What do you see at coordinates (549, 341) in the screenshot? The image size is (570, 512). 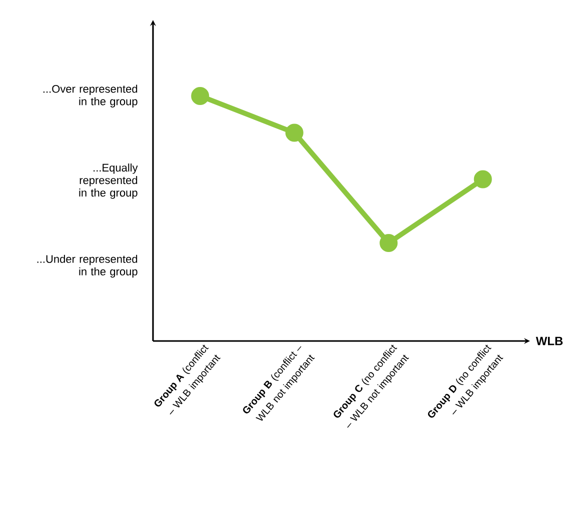 I see `x-axis-title: WLB` at bounding box center [549, 341].